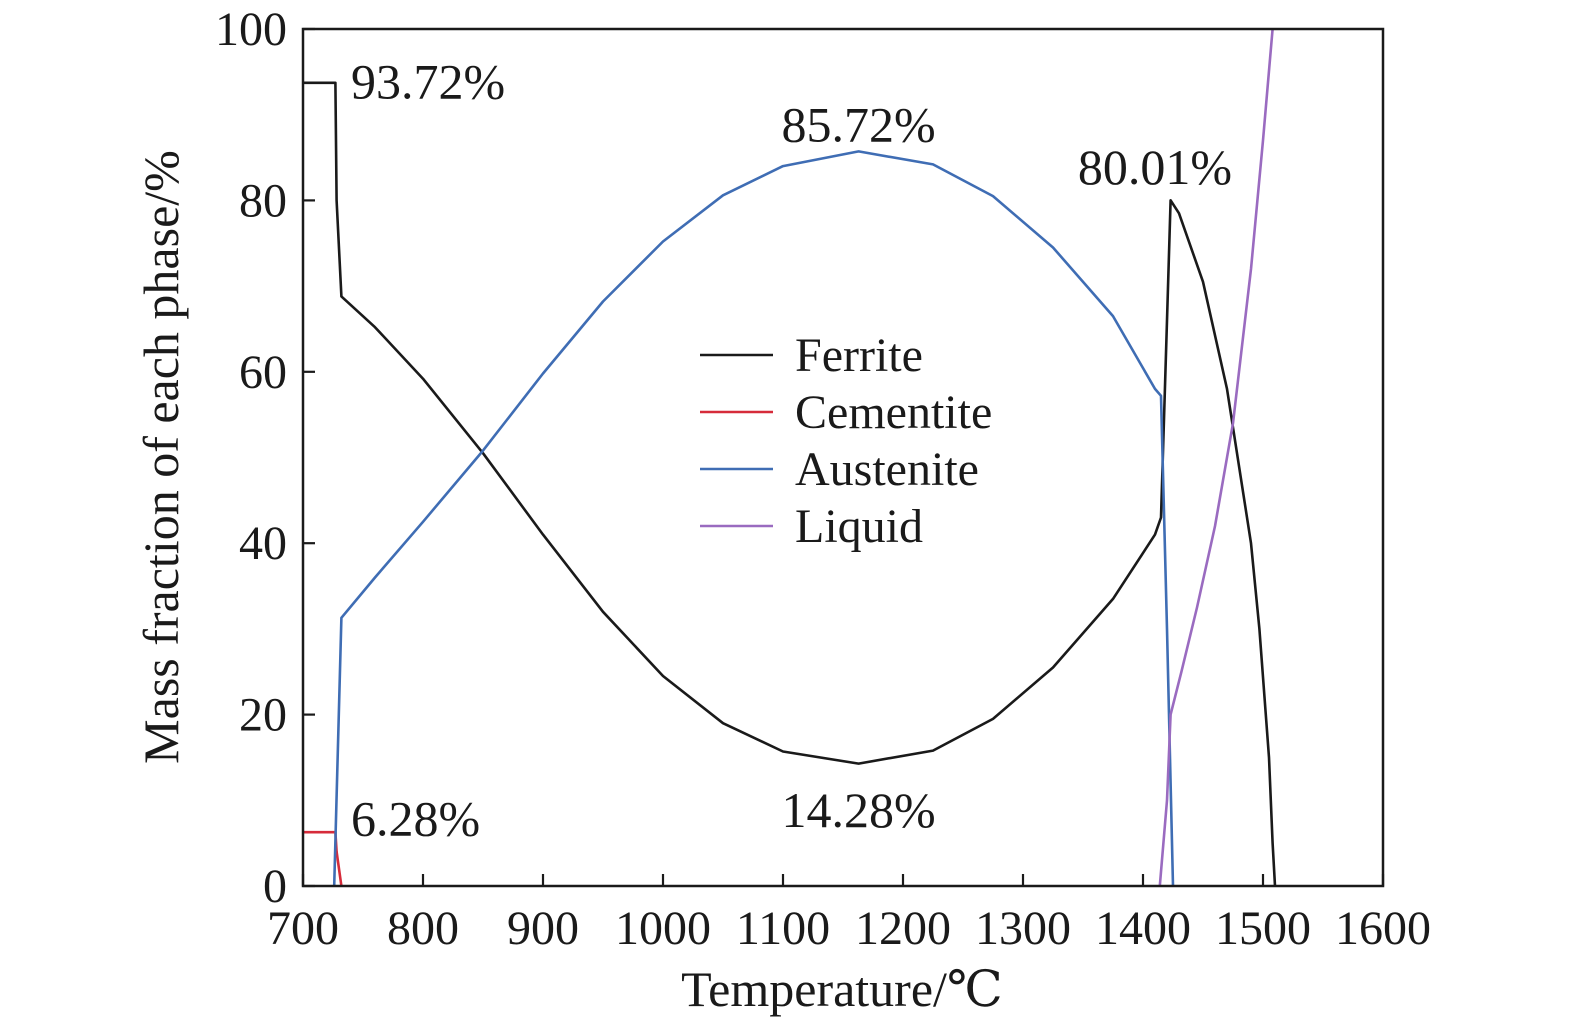 This screenshot has width=1575, height=1031. What do you see at coordinates (263, 372) in the screenshot?
I see `y-tick-label: 60` at bounding box center [263, 372].